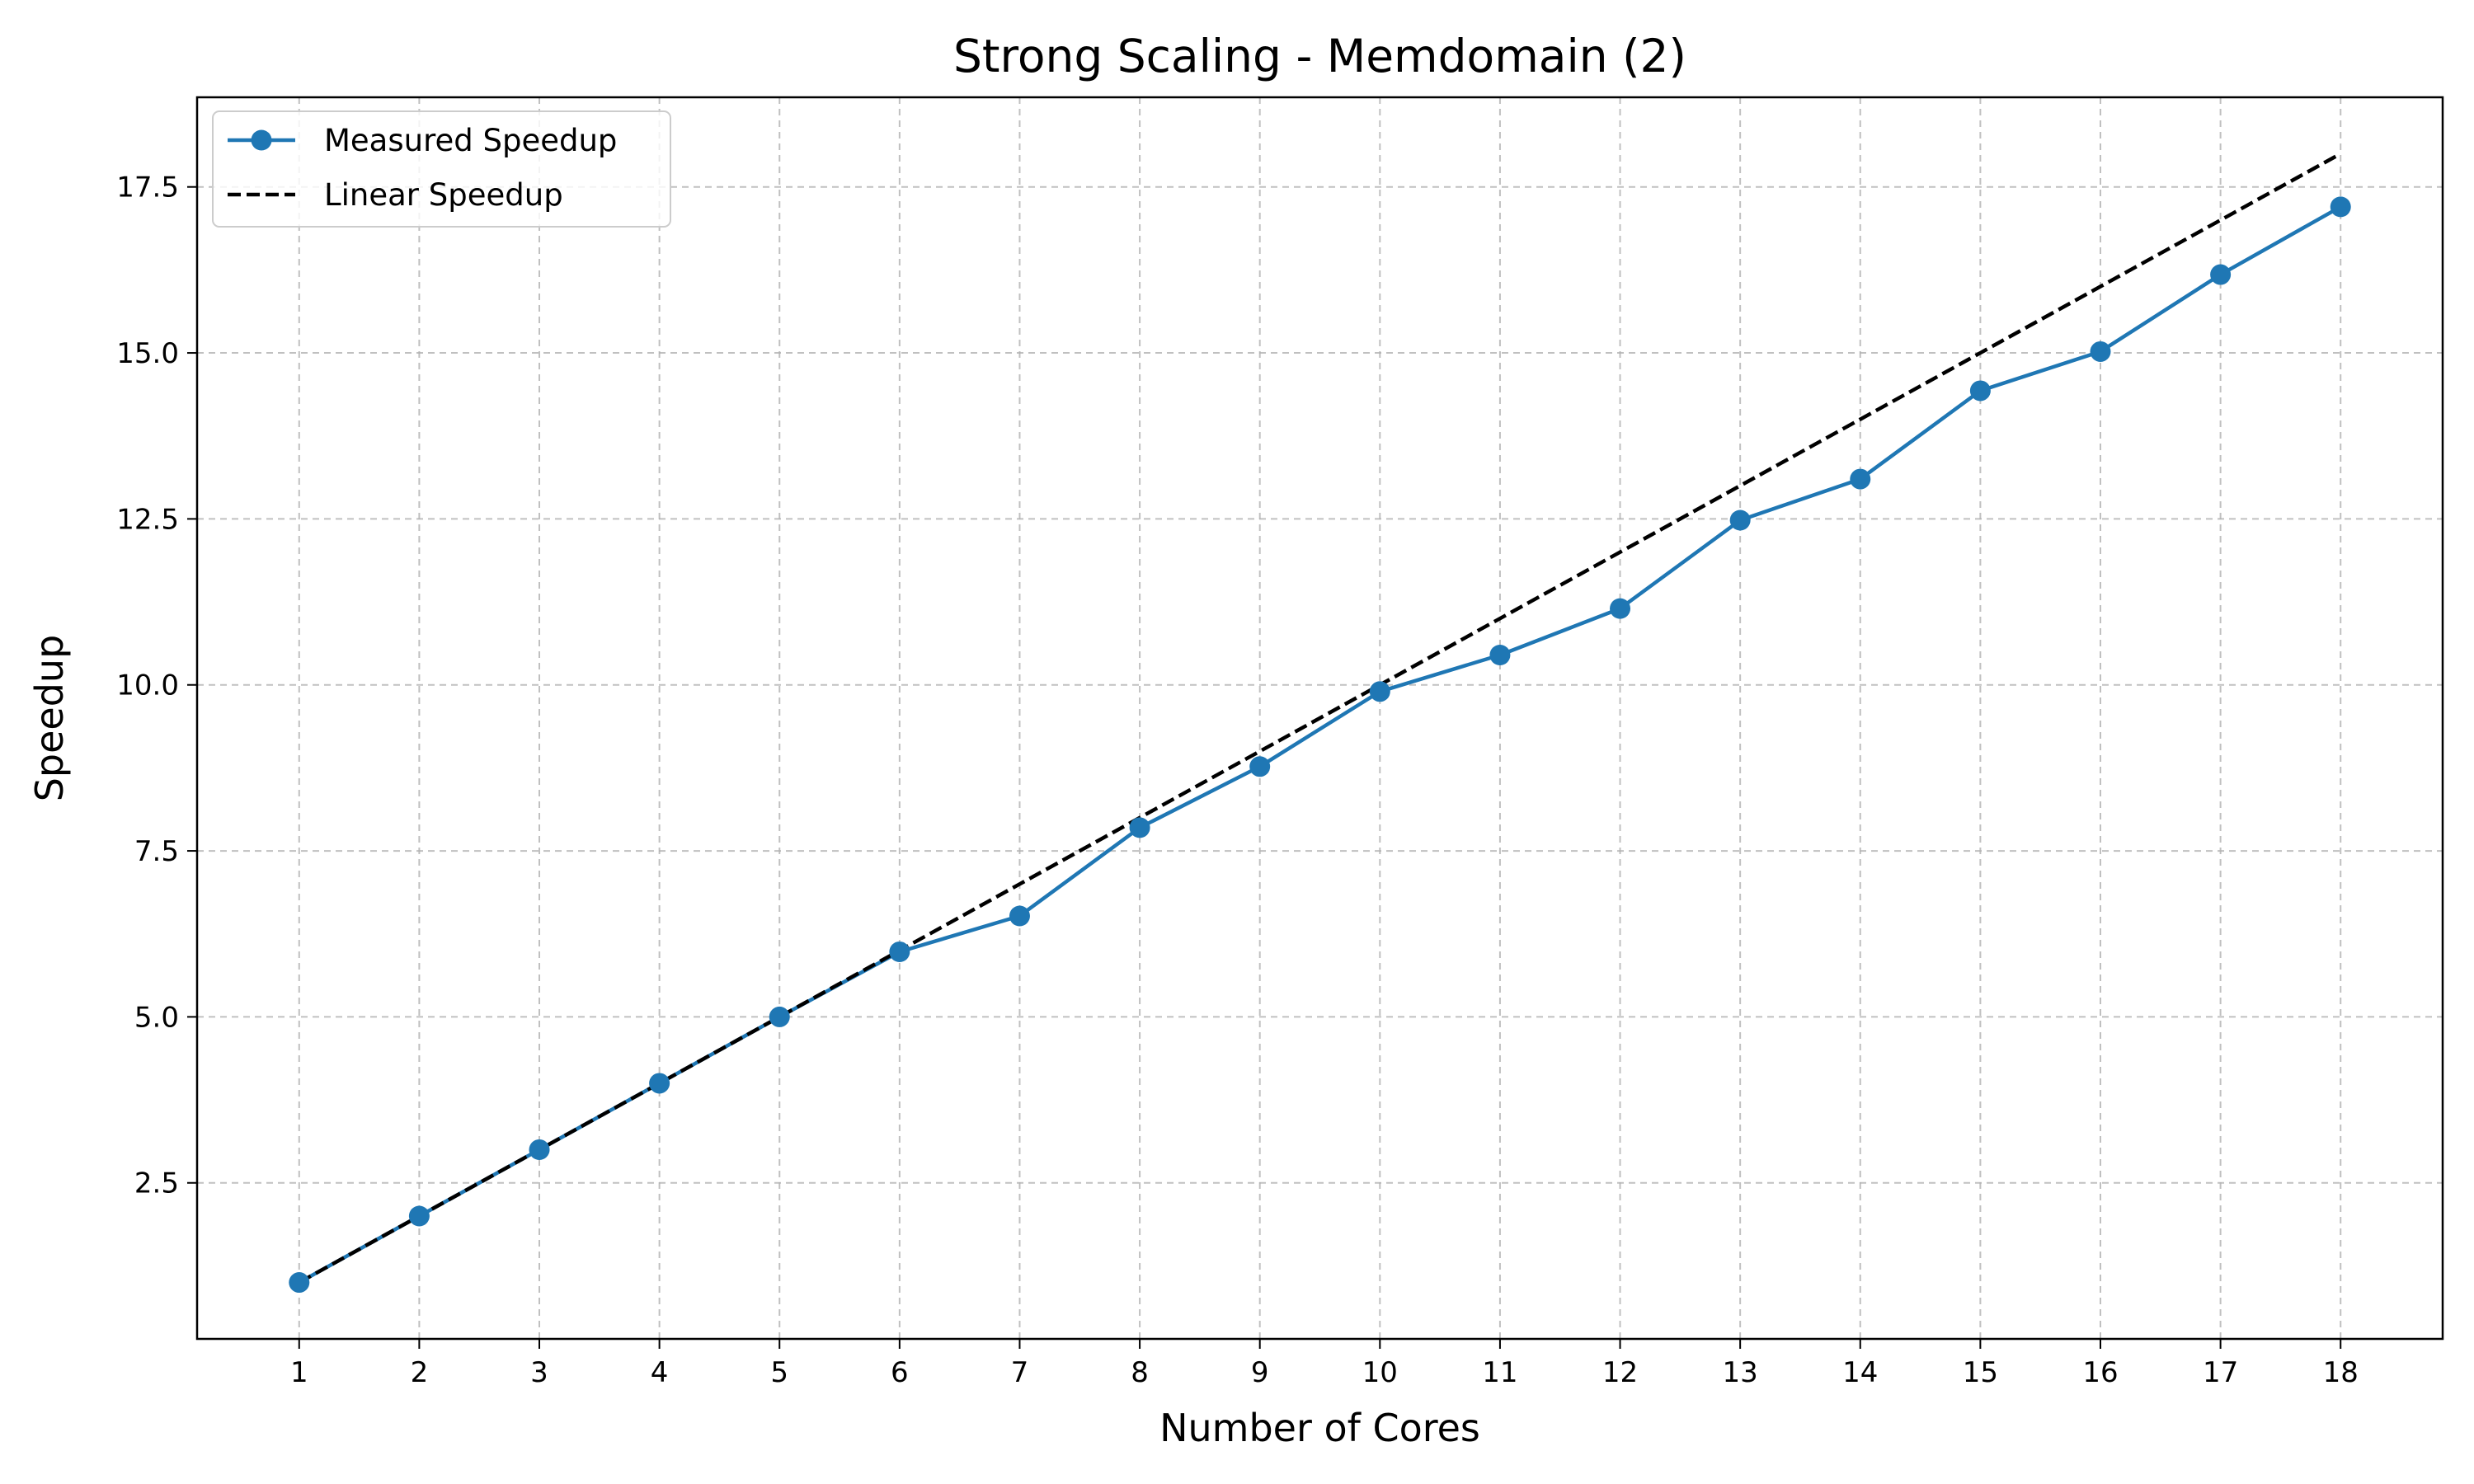 The width and height of the screenshot is (2474, 1484). What do you see at coordinates (1260, 1372) in the screenshot?
I see `x-tick-label: 9` at bounding box center [1260, 1372].